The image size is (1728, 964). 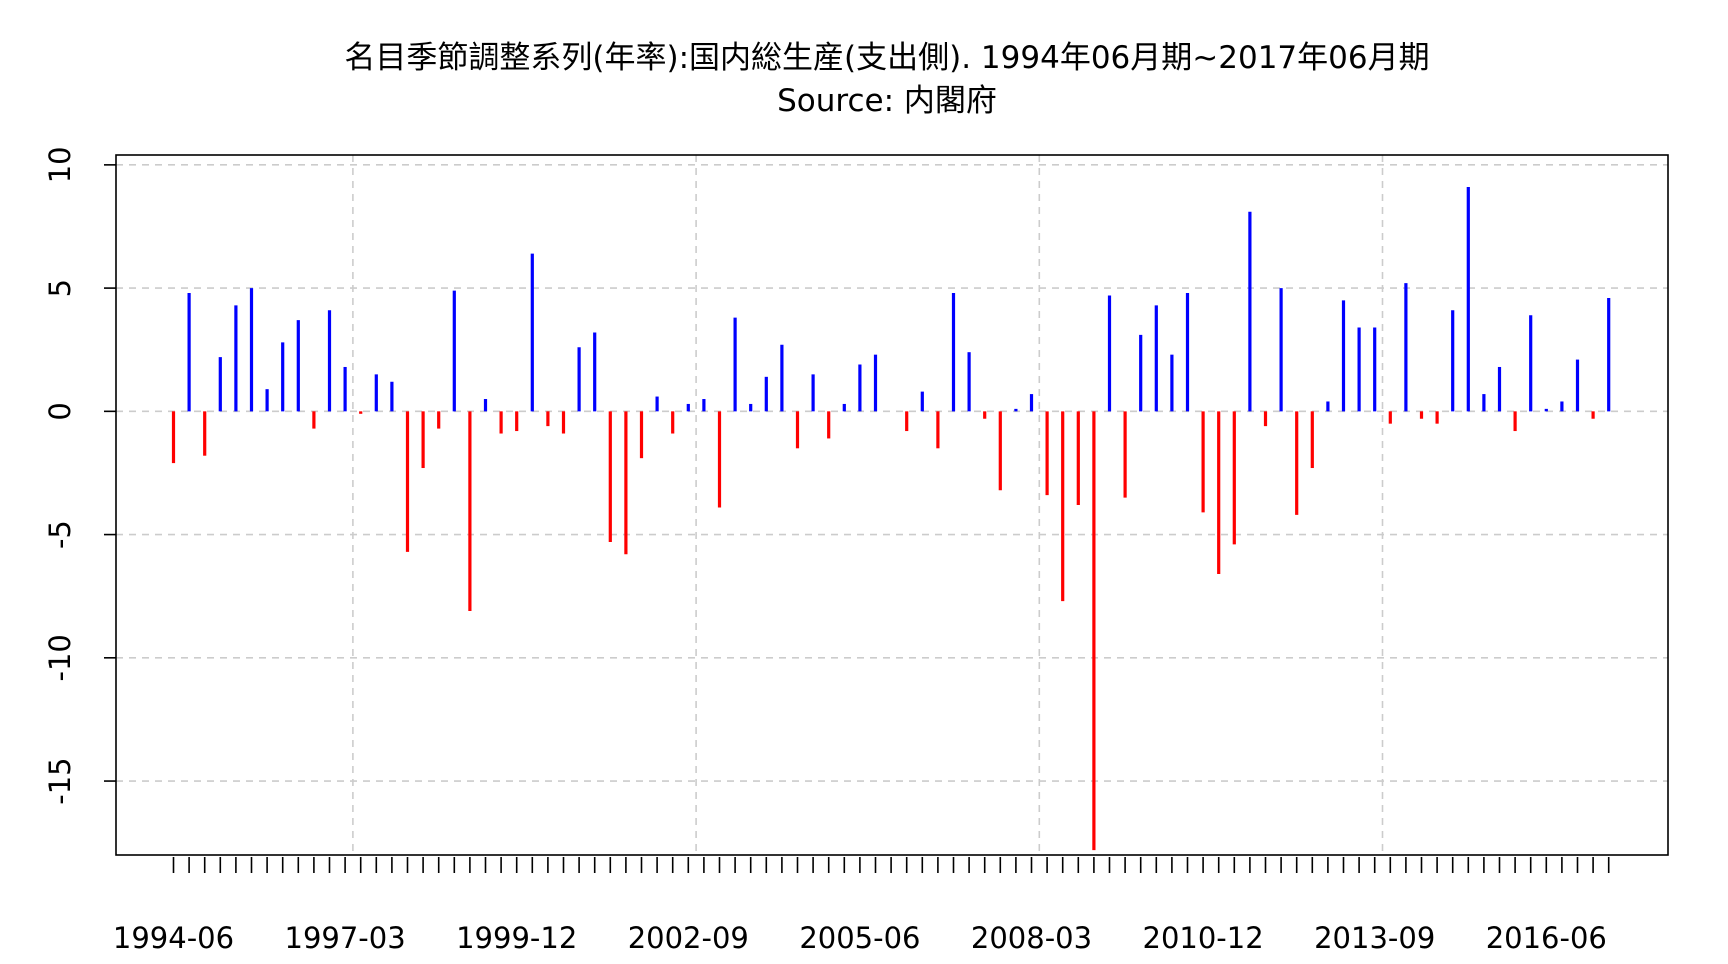 I want to click on y-tick-label: 10, so click(x=60, y=164).